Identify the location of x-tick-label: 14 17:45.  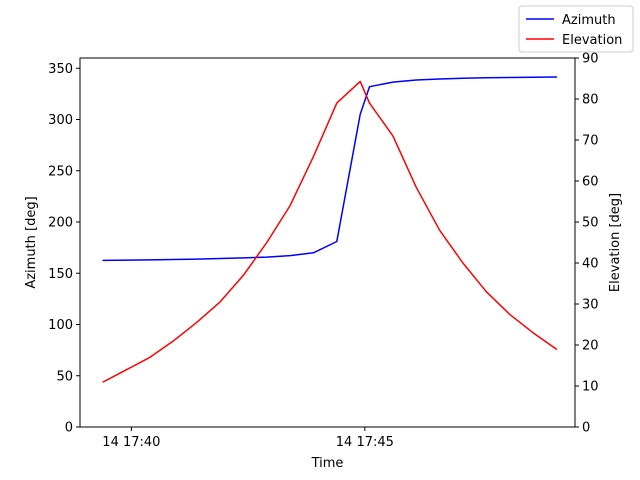
(365, 442).